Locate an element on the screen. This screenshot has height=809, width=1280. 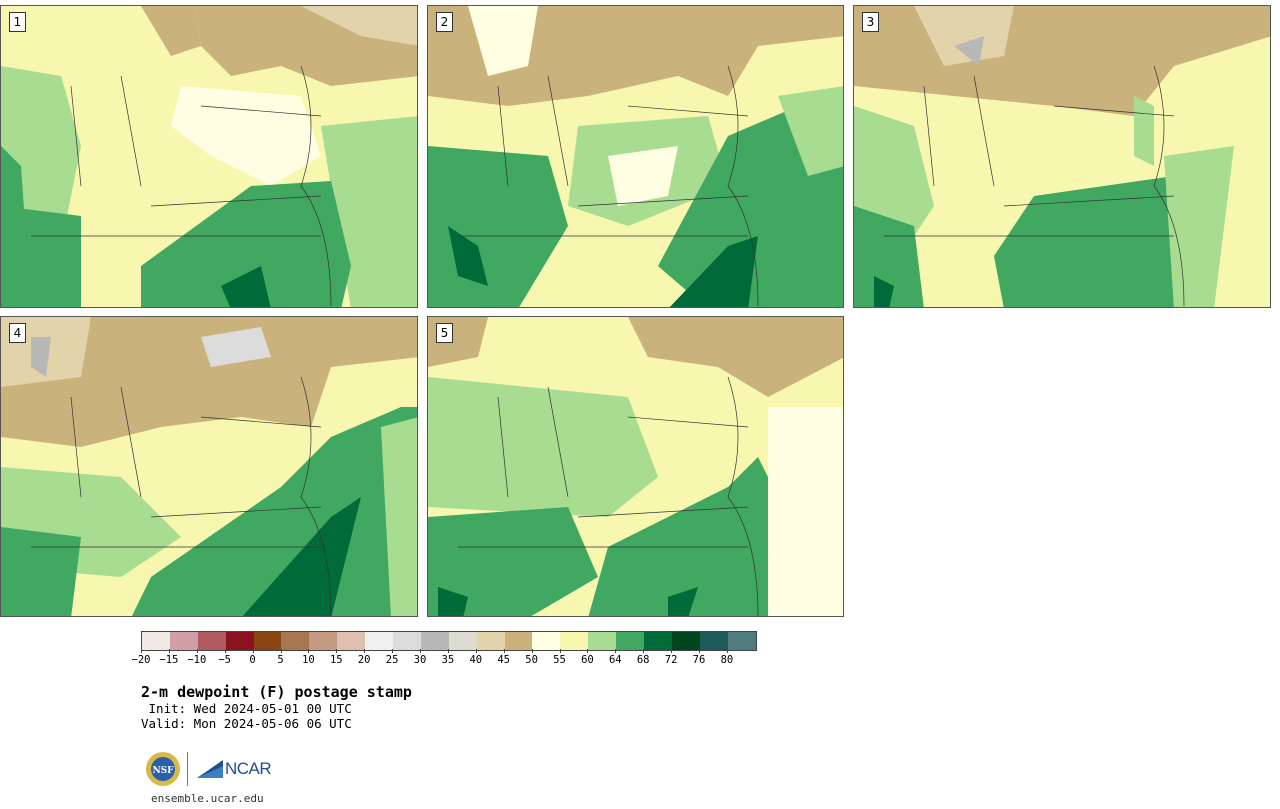
ncar-logo-text: NCAR is located at coordinates (248, 768).